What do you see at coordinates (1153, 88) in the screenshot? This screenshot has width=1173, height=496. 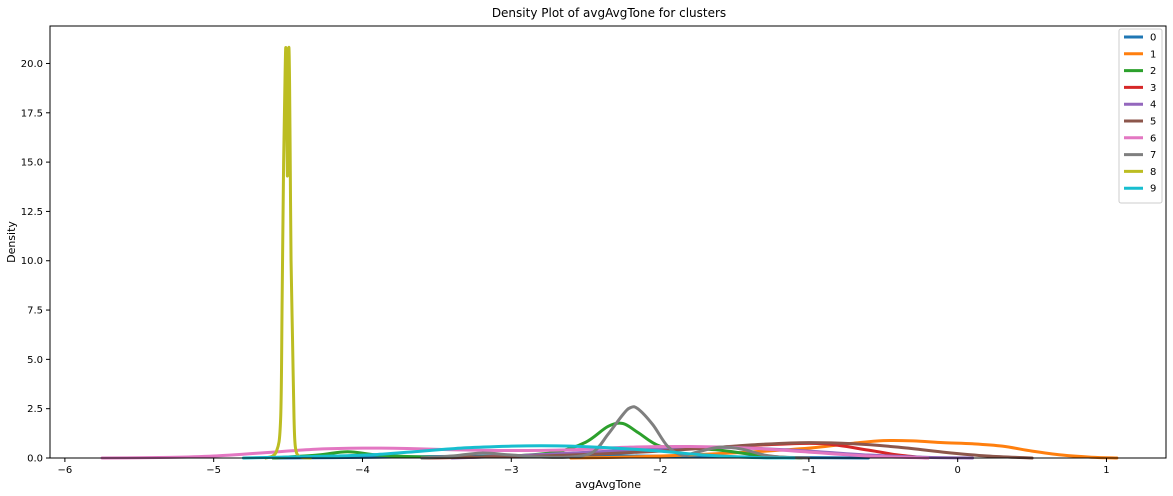 I see `legend-label-3: 3` at bounding box center [1153, 88].